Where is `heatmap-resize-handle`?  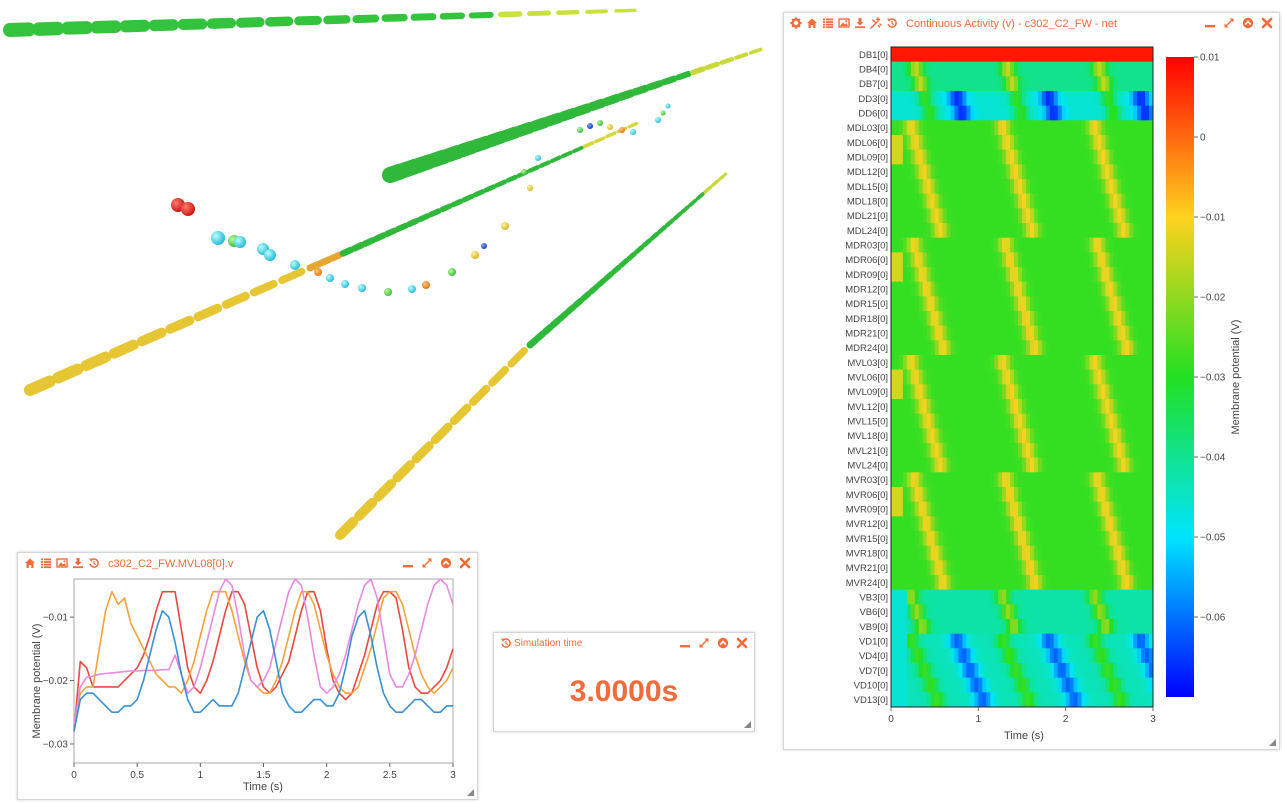
heatmap-resize-handle is located at coordinates (1272, 742).